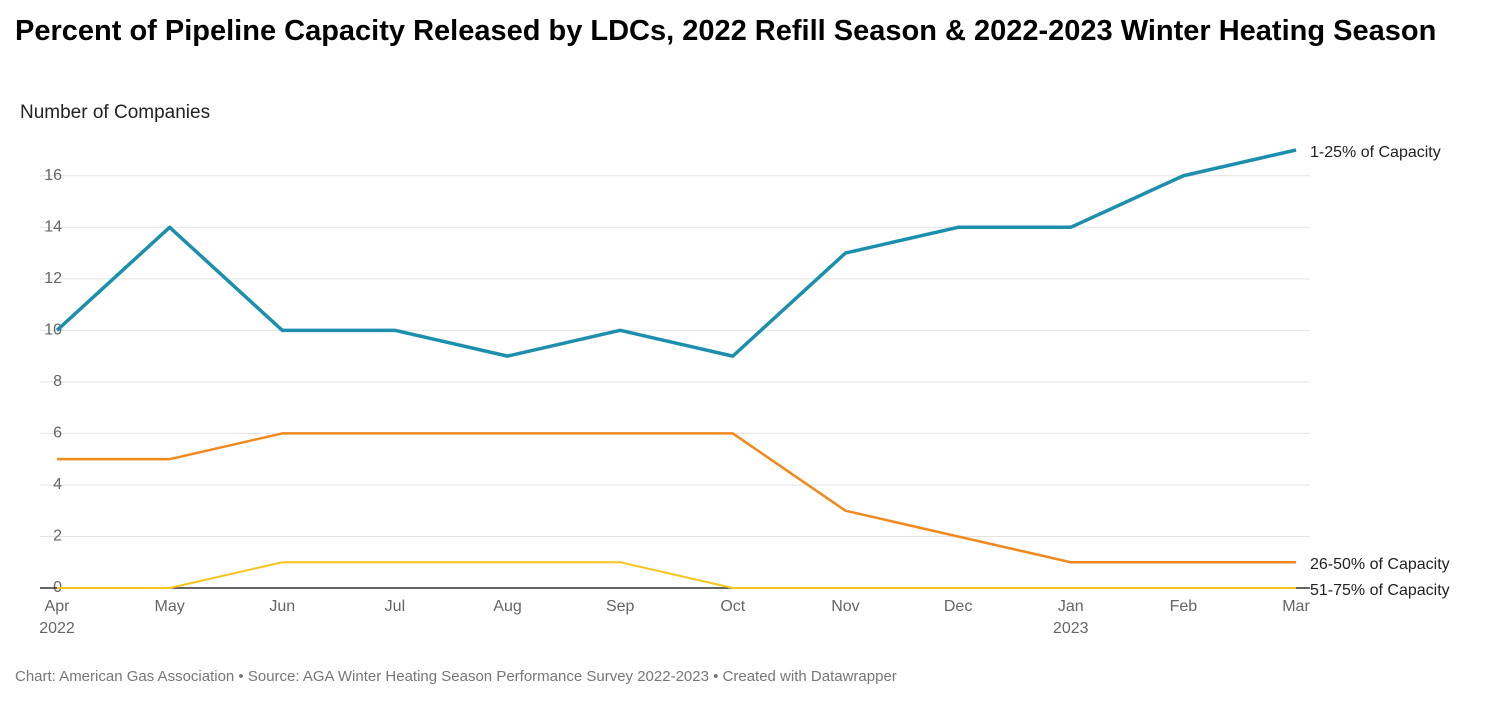  Describe the element at coordinates (57, 536) in the screenshot. I see `y-tick-label: 2` at that location.